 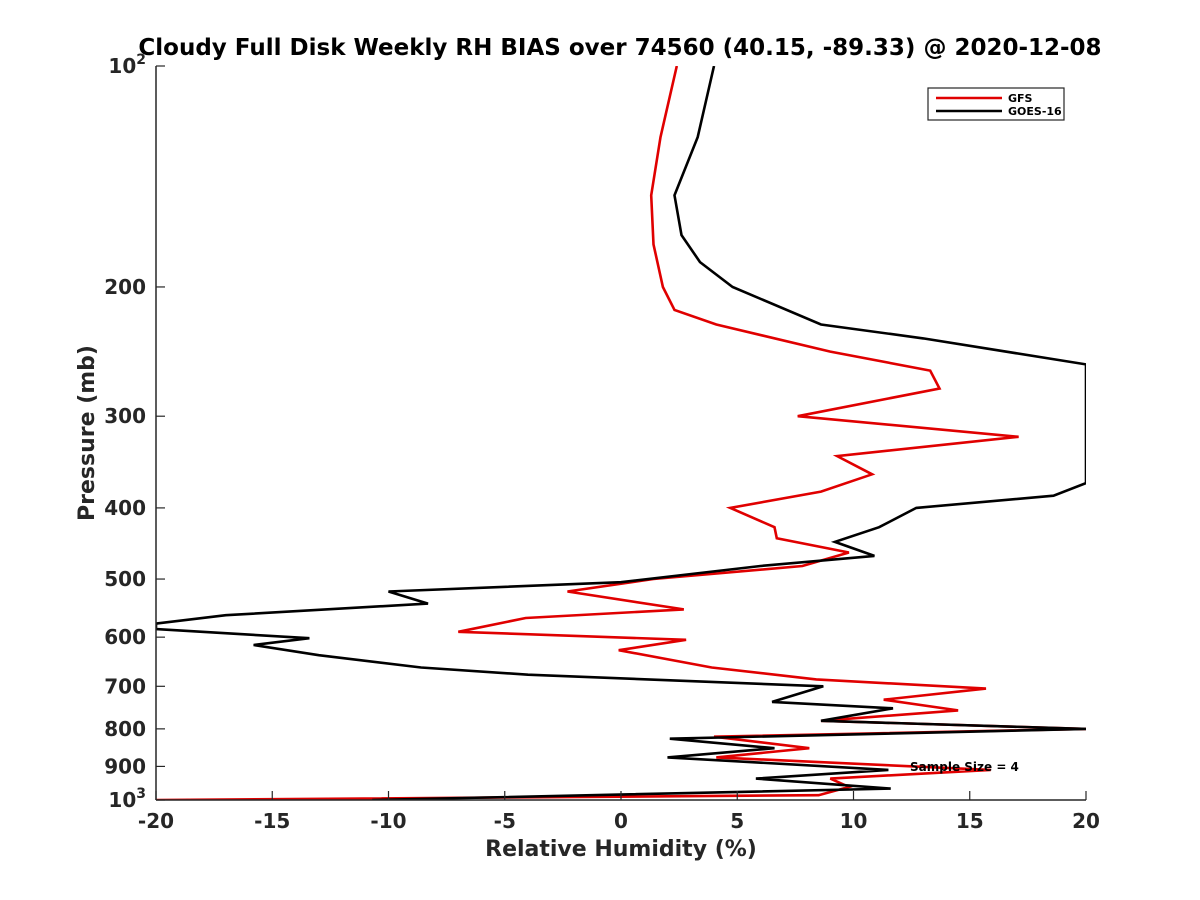 I want to click on x-tick-label: 0, so click(x=621, y=821).